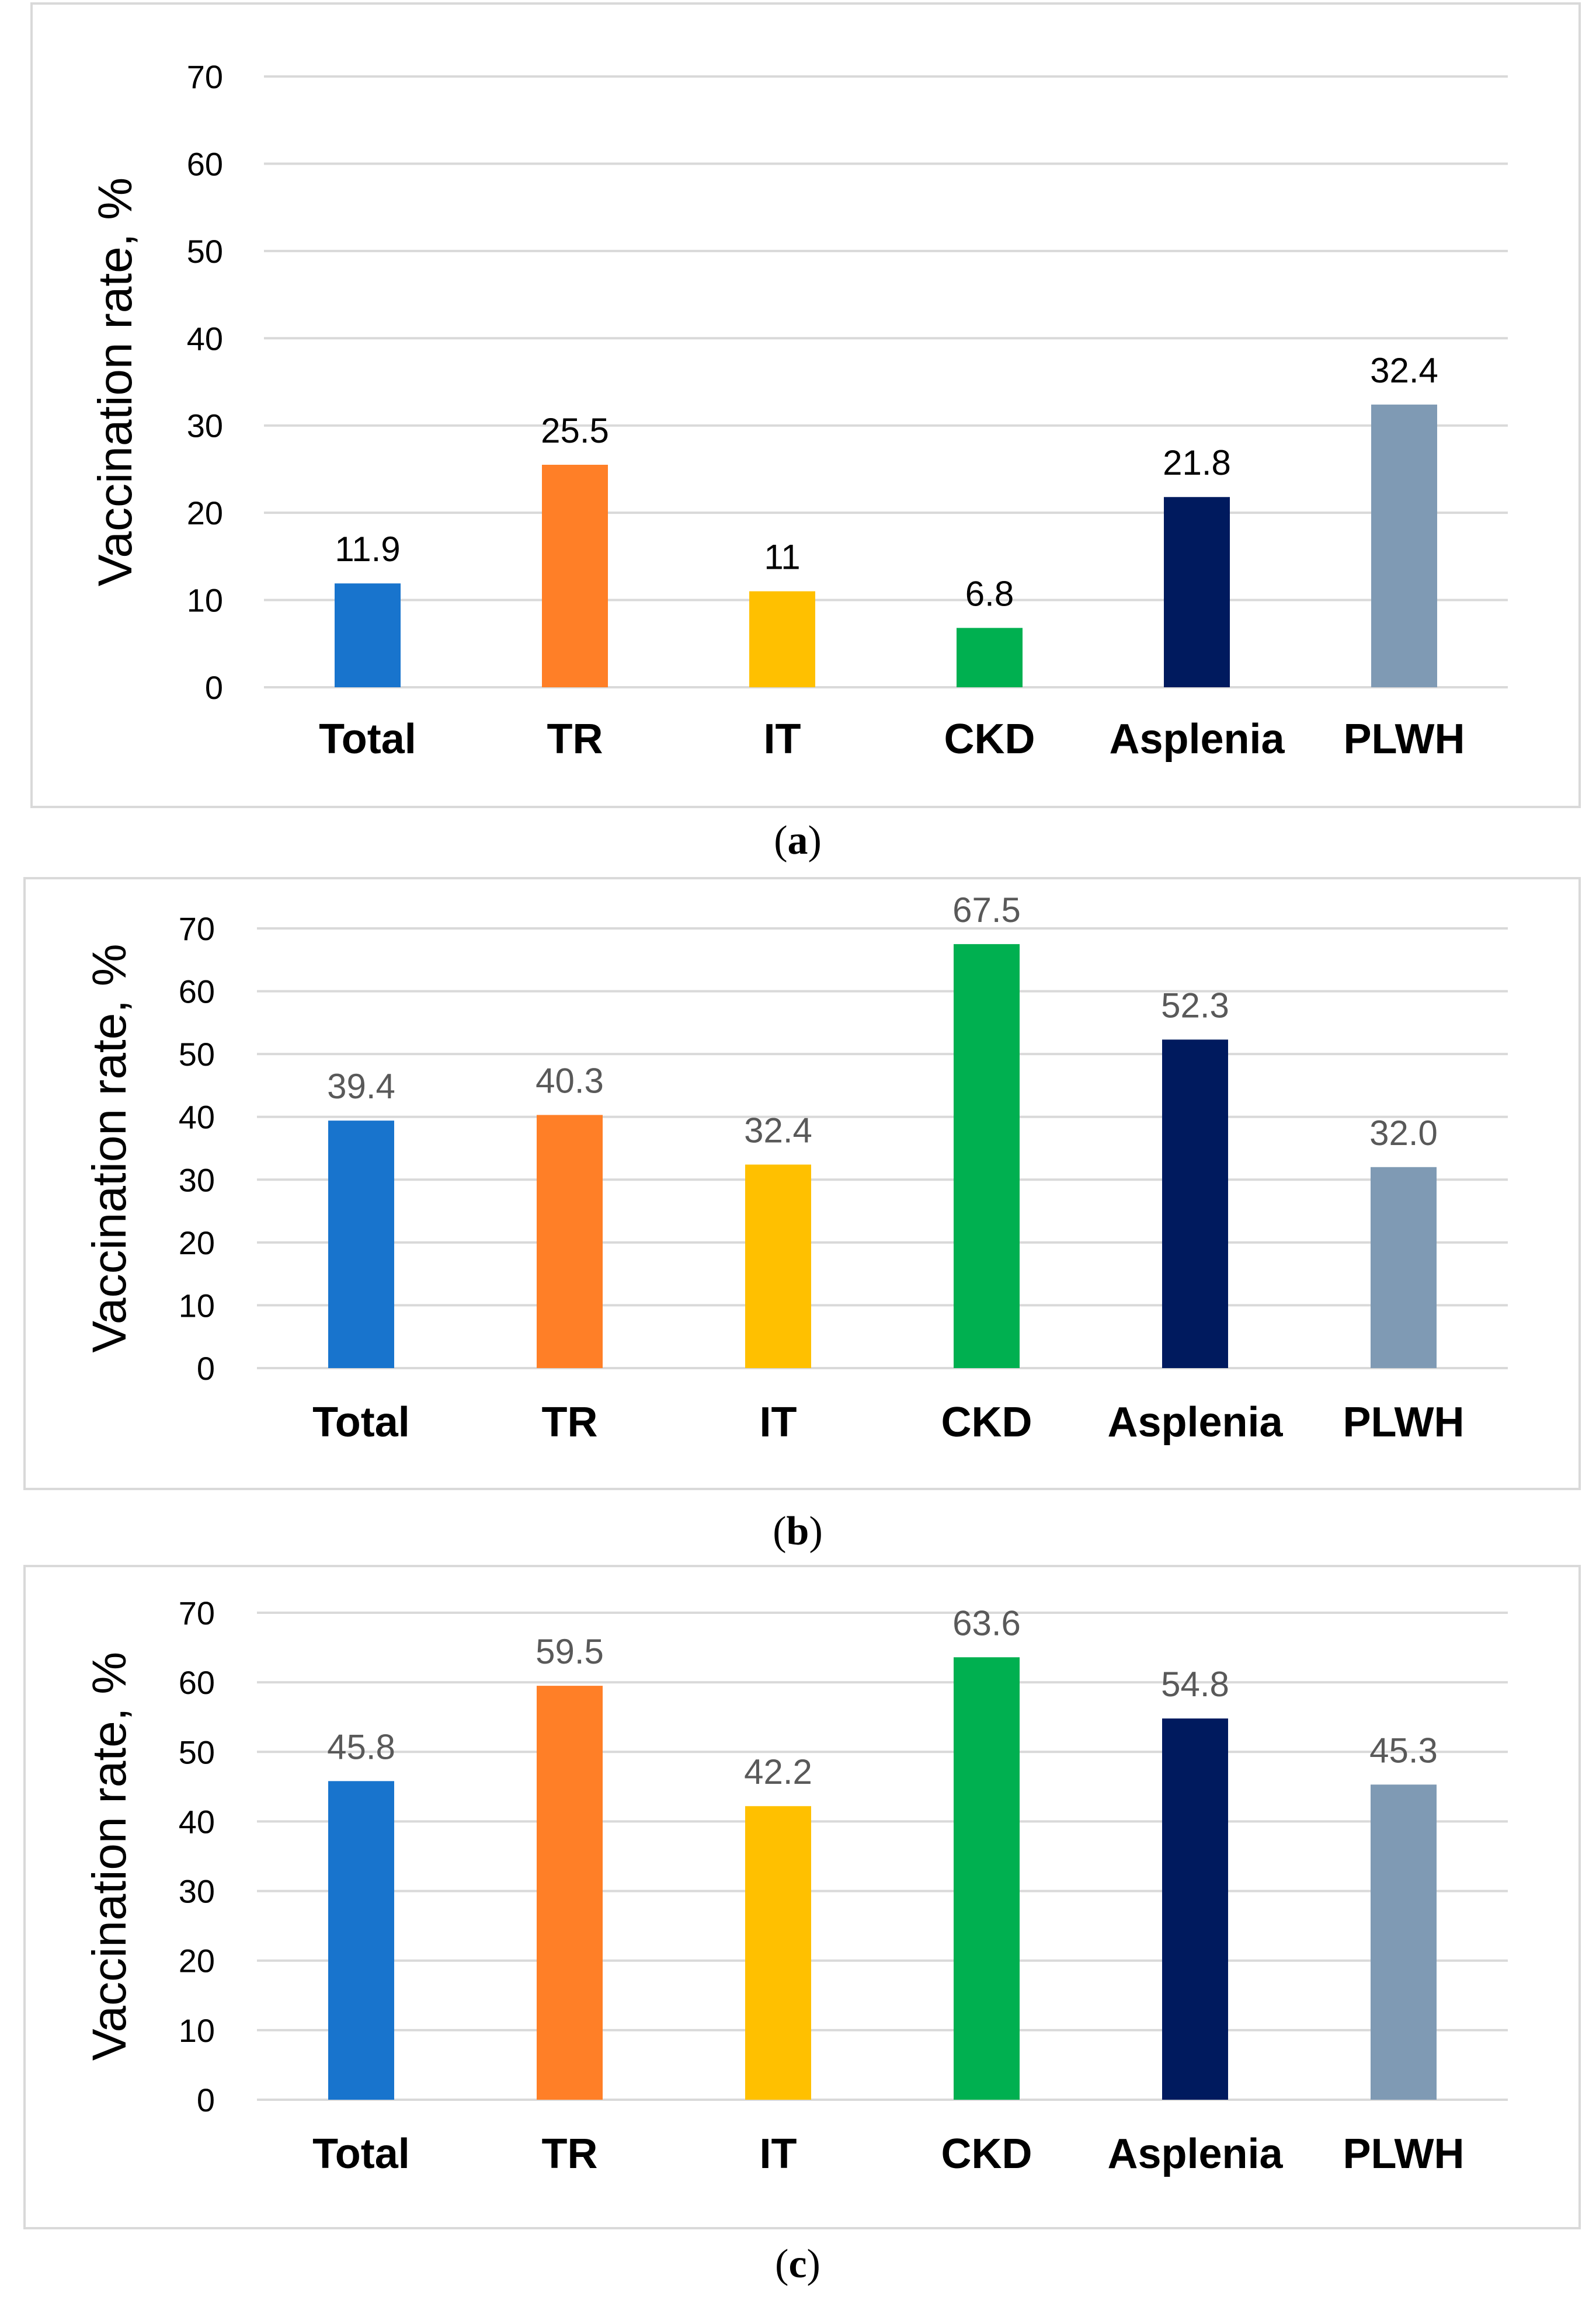  I want to click on data-label-a-it: 11, so click(782, 557).